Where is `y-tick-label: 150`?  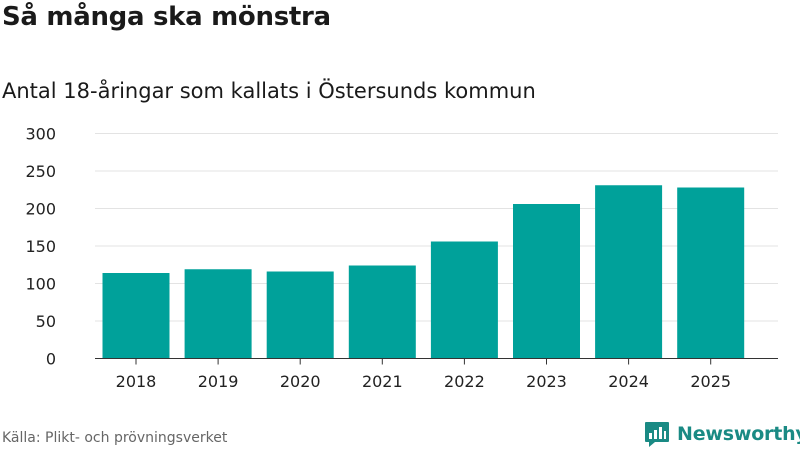
y-tick-label: 150 is located at coordinates (40, 246).